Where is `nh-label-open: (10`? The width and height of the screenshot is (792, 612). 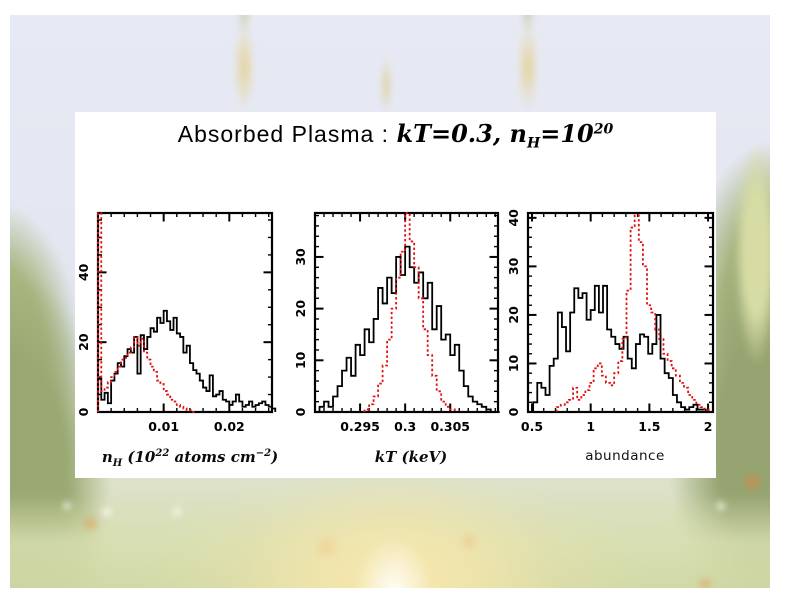
nh-label-open: (10 is located at coordinates (139, 457).